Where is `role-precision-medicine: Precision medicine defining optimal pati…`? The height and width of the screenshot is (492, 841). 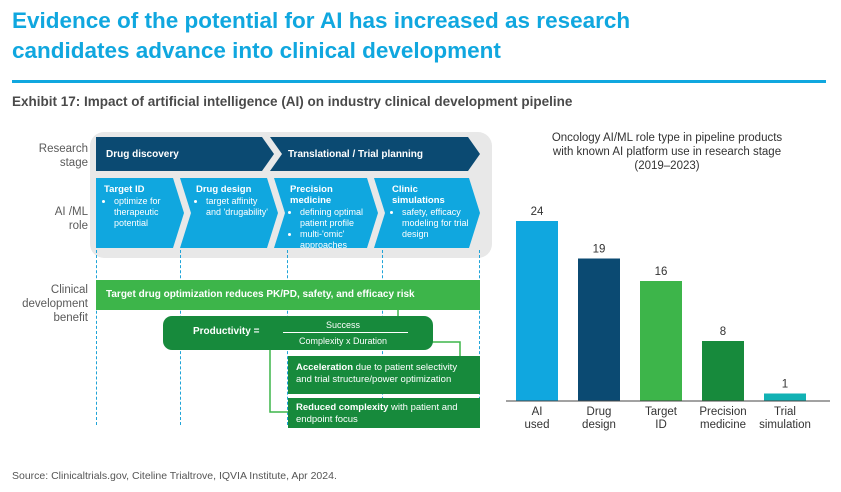
role-precision-medicine: Precision medicine defining optimal pati… is located at coordinates (326, 213).